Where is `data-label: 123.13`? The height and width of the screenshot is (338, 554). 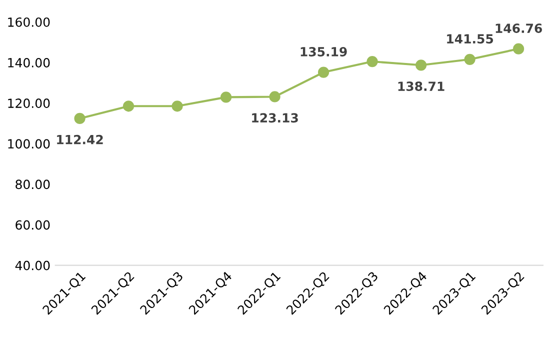 data-label: 123.13 is located at coordinates (275, 118).